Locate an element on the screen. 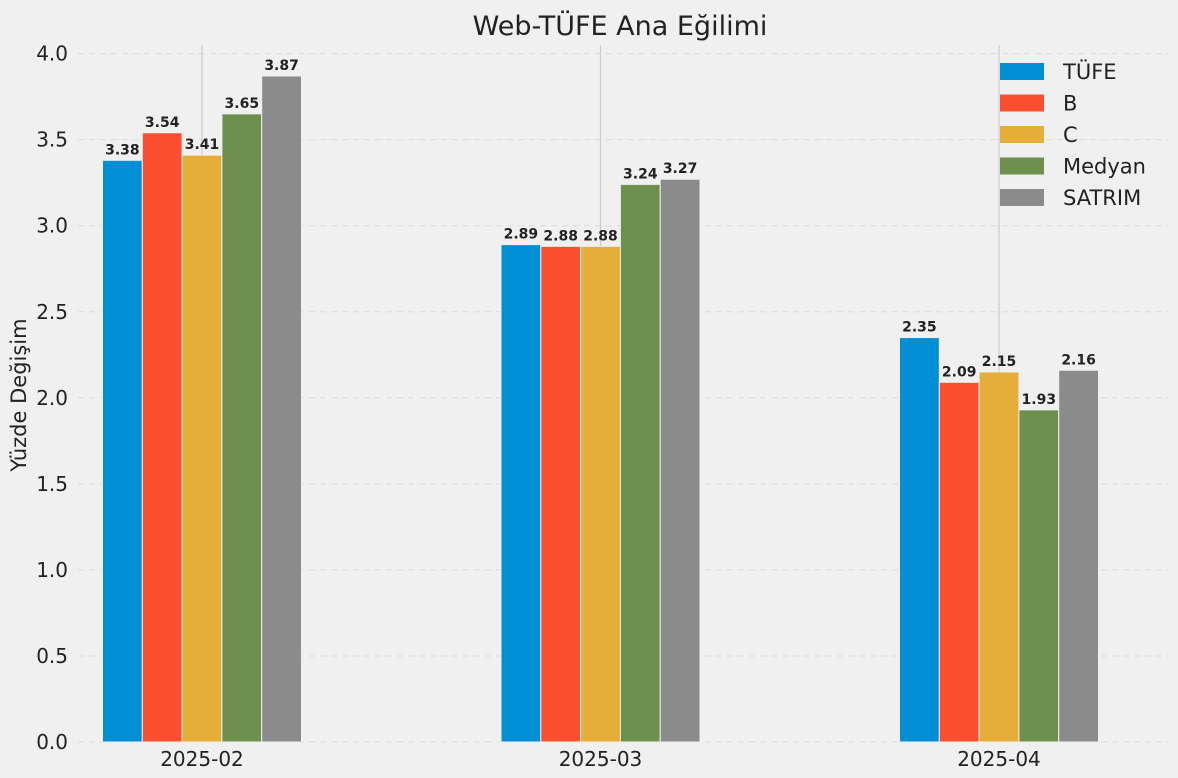 Image resolution: width=1178 pixels, height=778 pixels. bar-value-label: 2.15 is located at coordinates (999, 362).